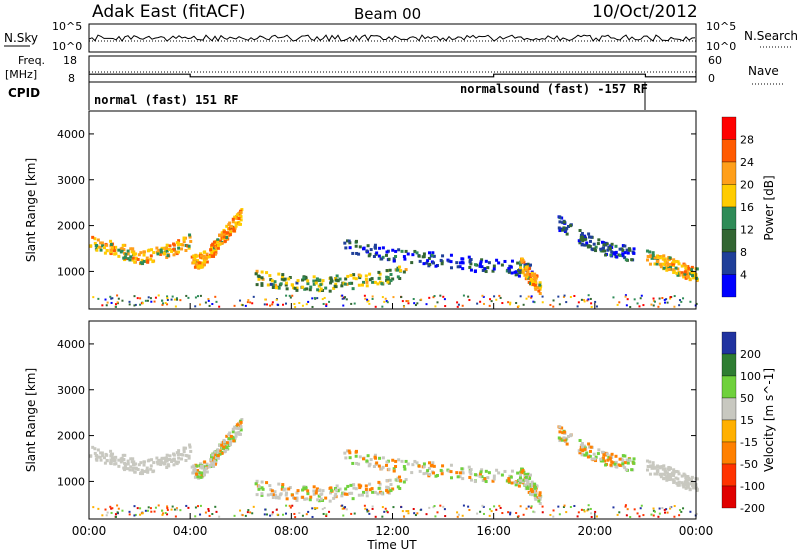  What do you see at coordinates (21, 74) in the screenshot?
I see `freq-label-line2: [MHz]` at bounding box center [21, 74].